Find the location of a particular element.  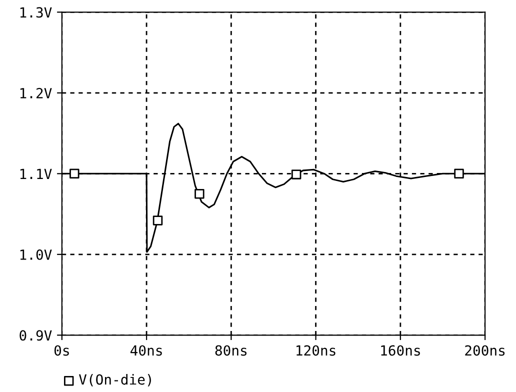

x-tick-label: 120ns is located at coordinates (316, 350).